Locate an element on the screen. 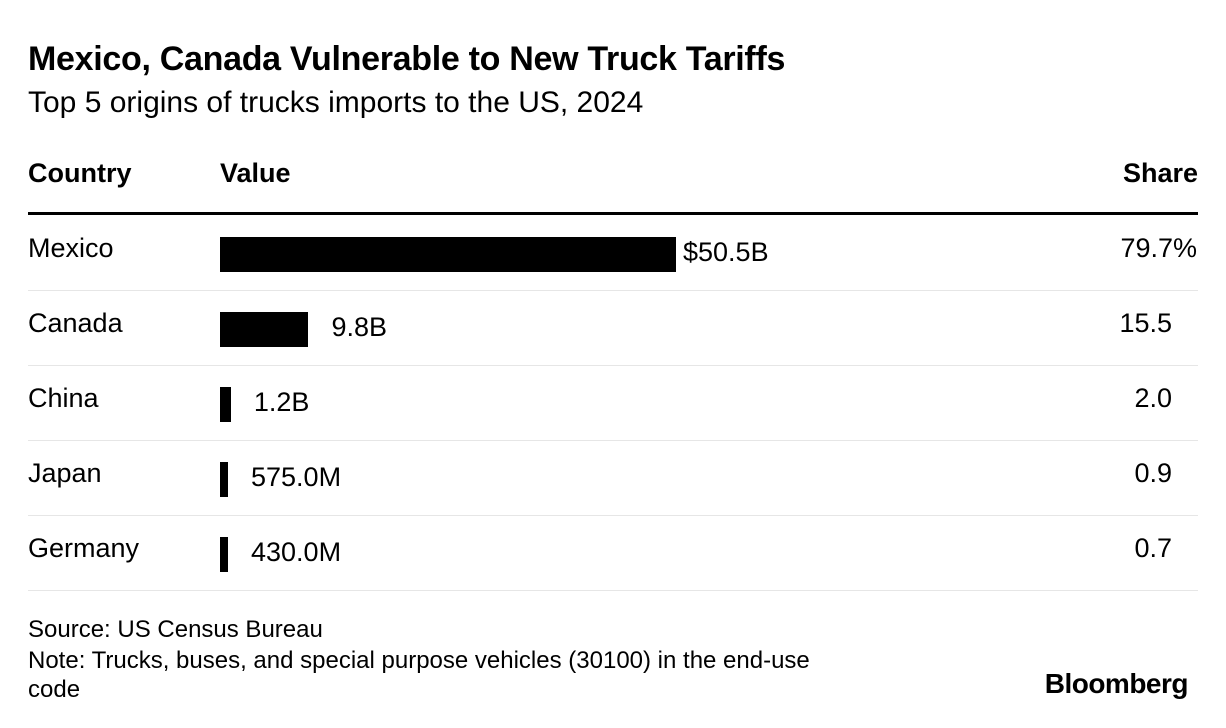 The height and width of the screenshot is (728, 1226). share-label: 15.5 is located at coordinates (1145, 322).